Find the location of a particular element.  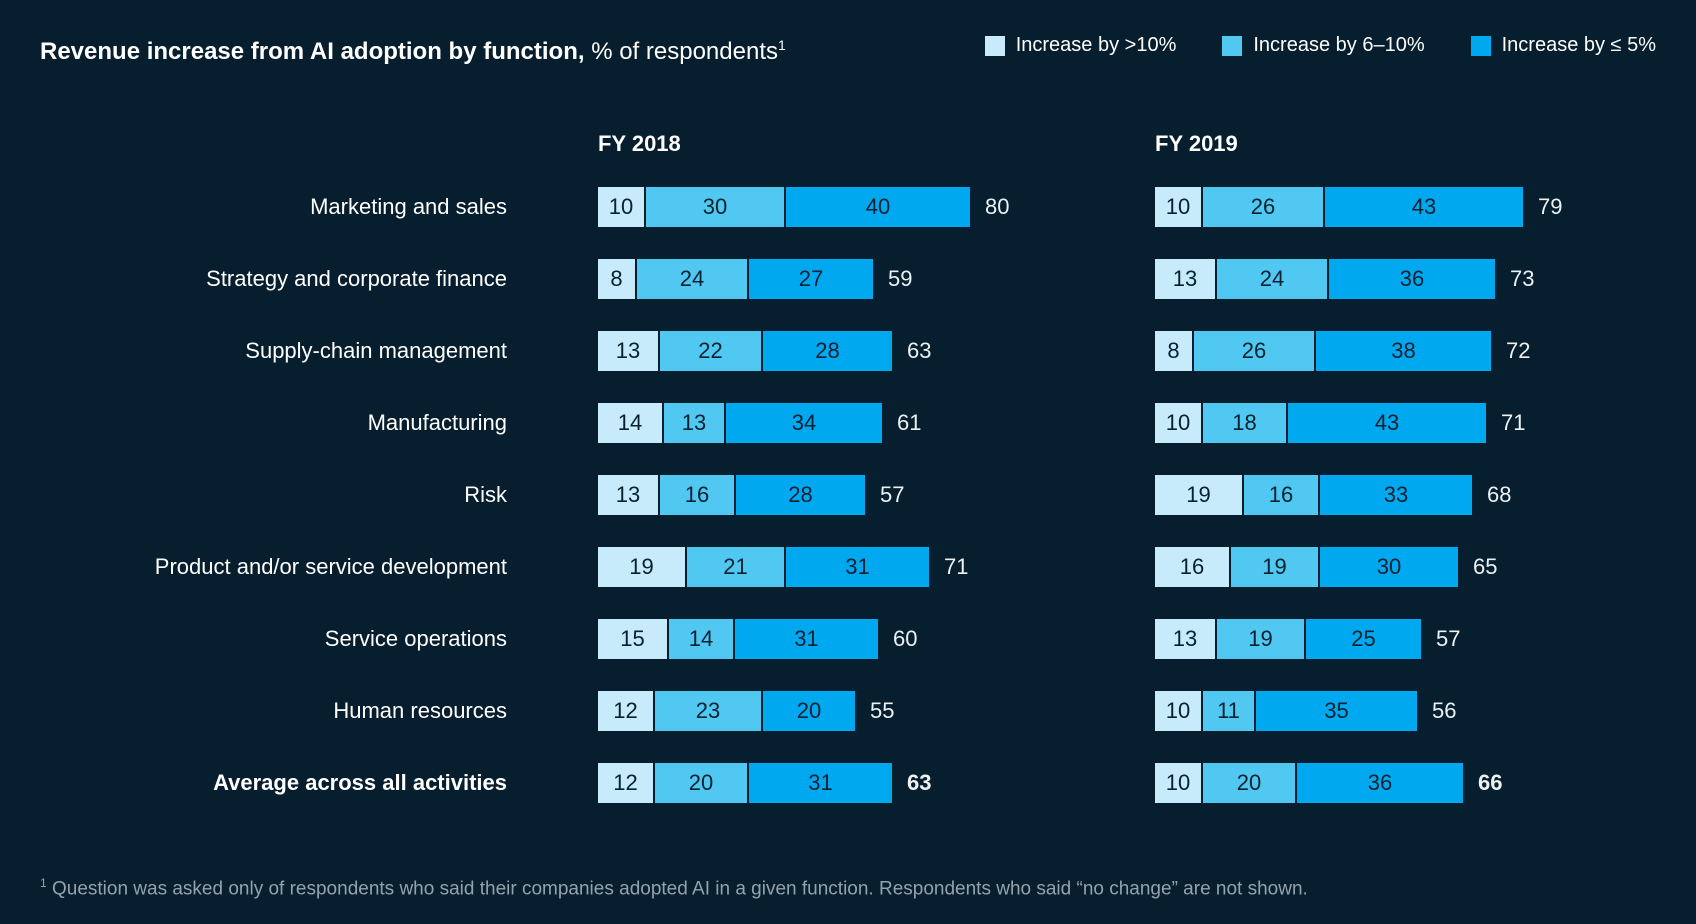

bar-group-fy2018: 12 20 31 63 is located at coordinates (876, 783).